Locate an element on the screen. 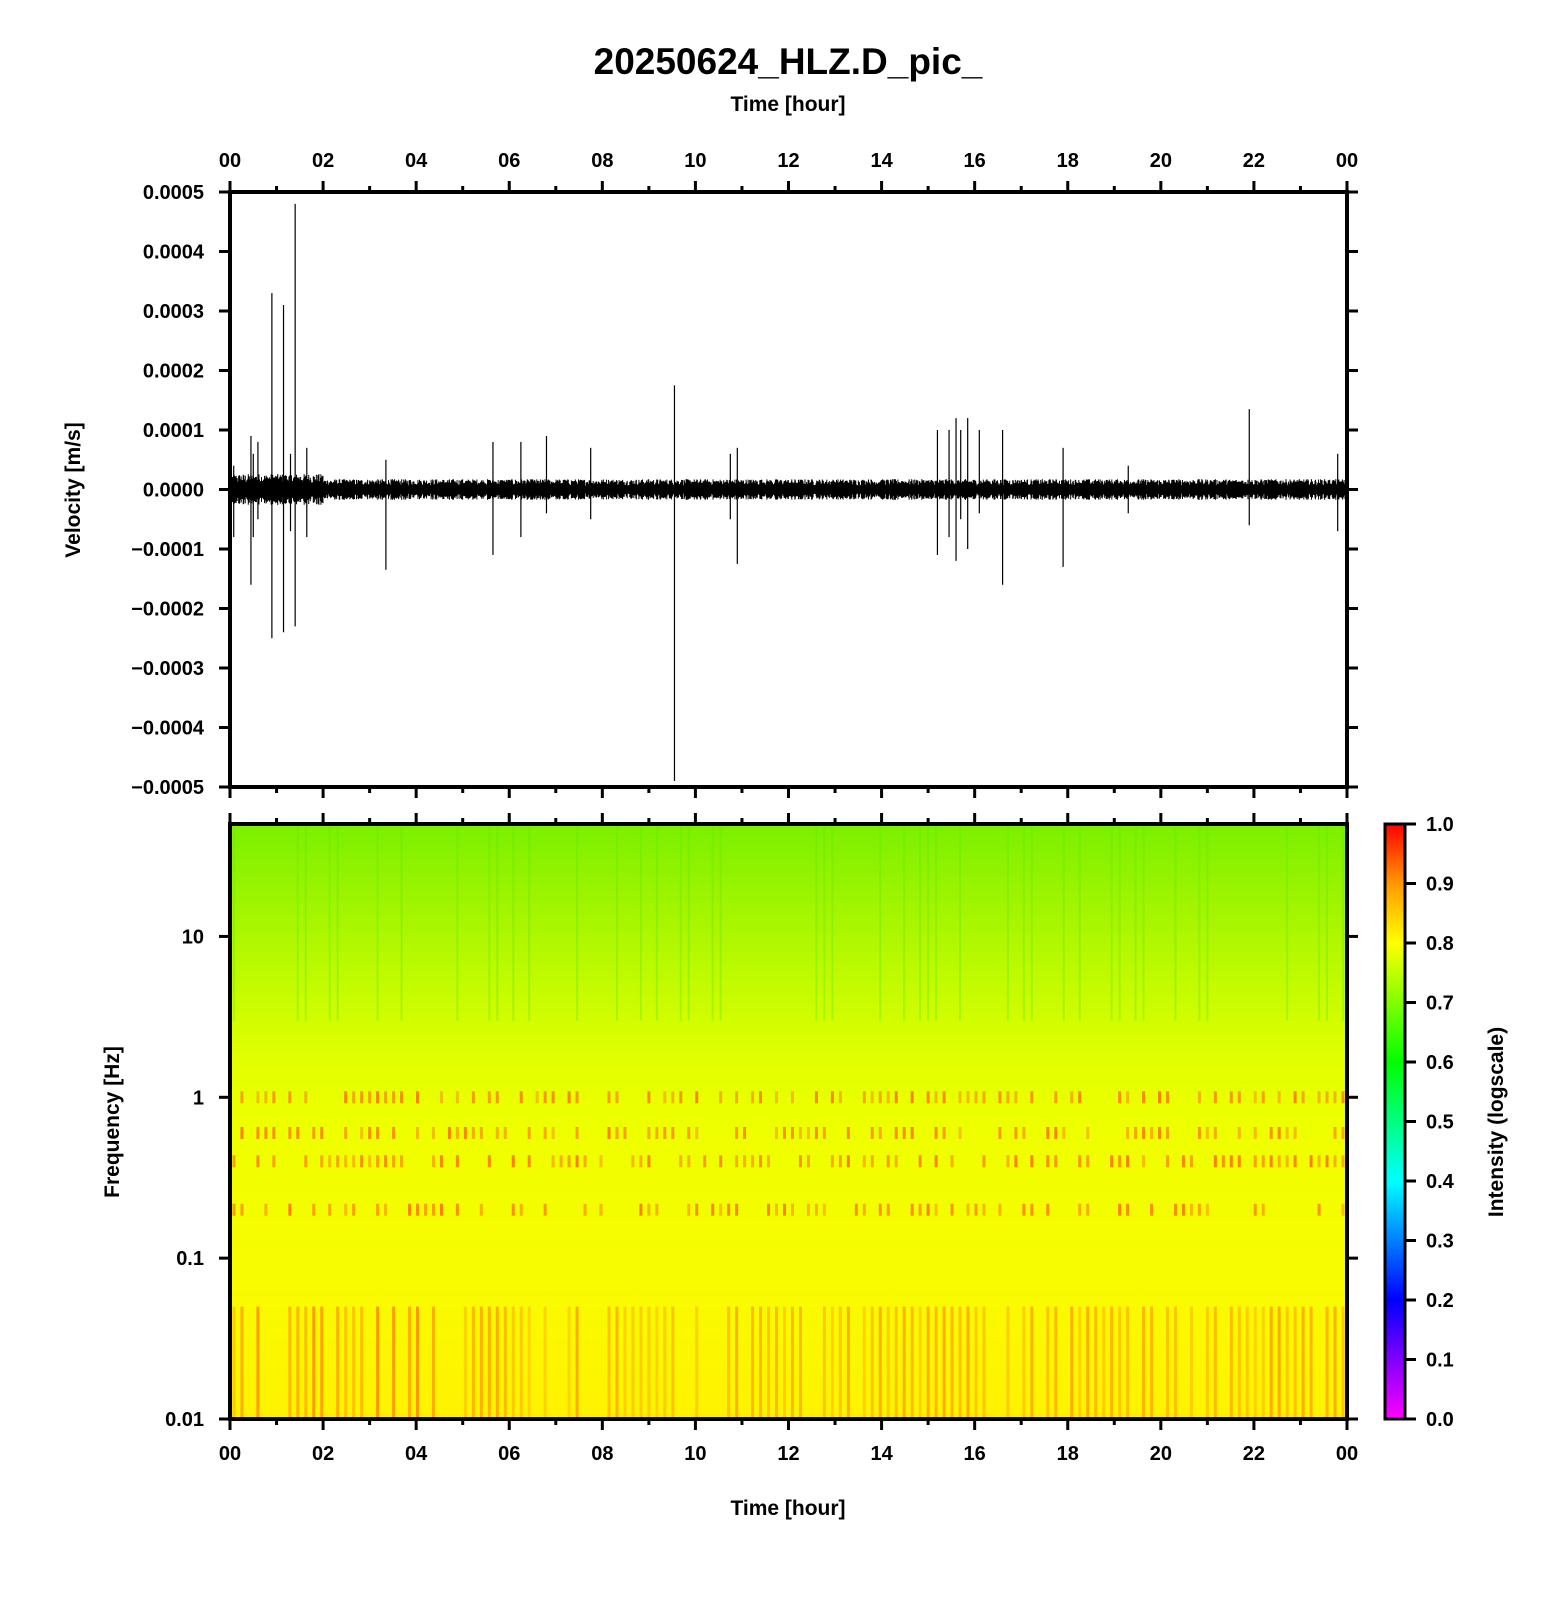 The image size is (1556, 1600). y-tick-label: 0.01 is located at coordinates (184, 1420).